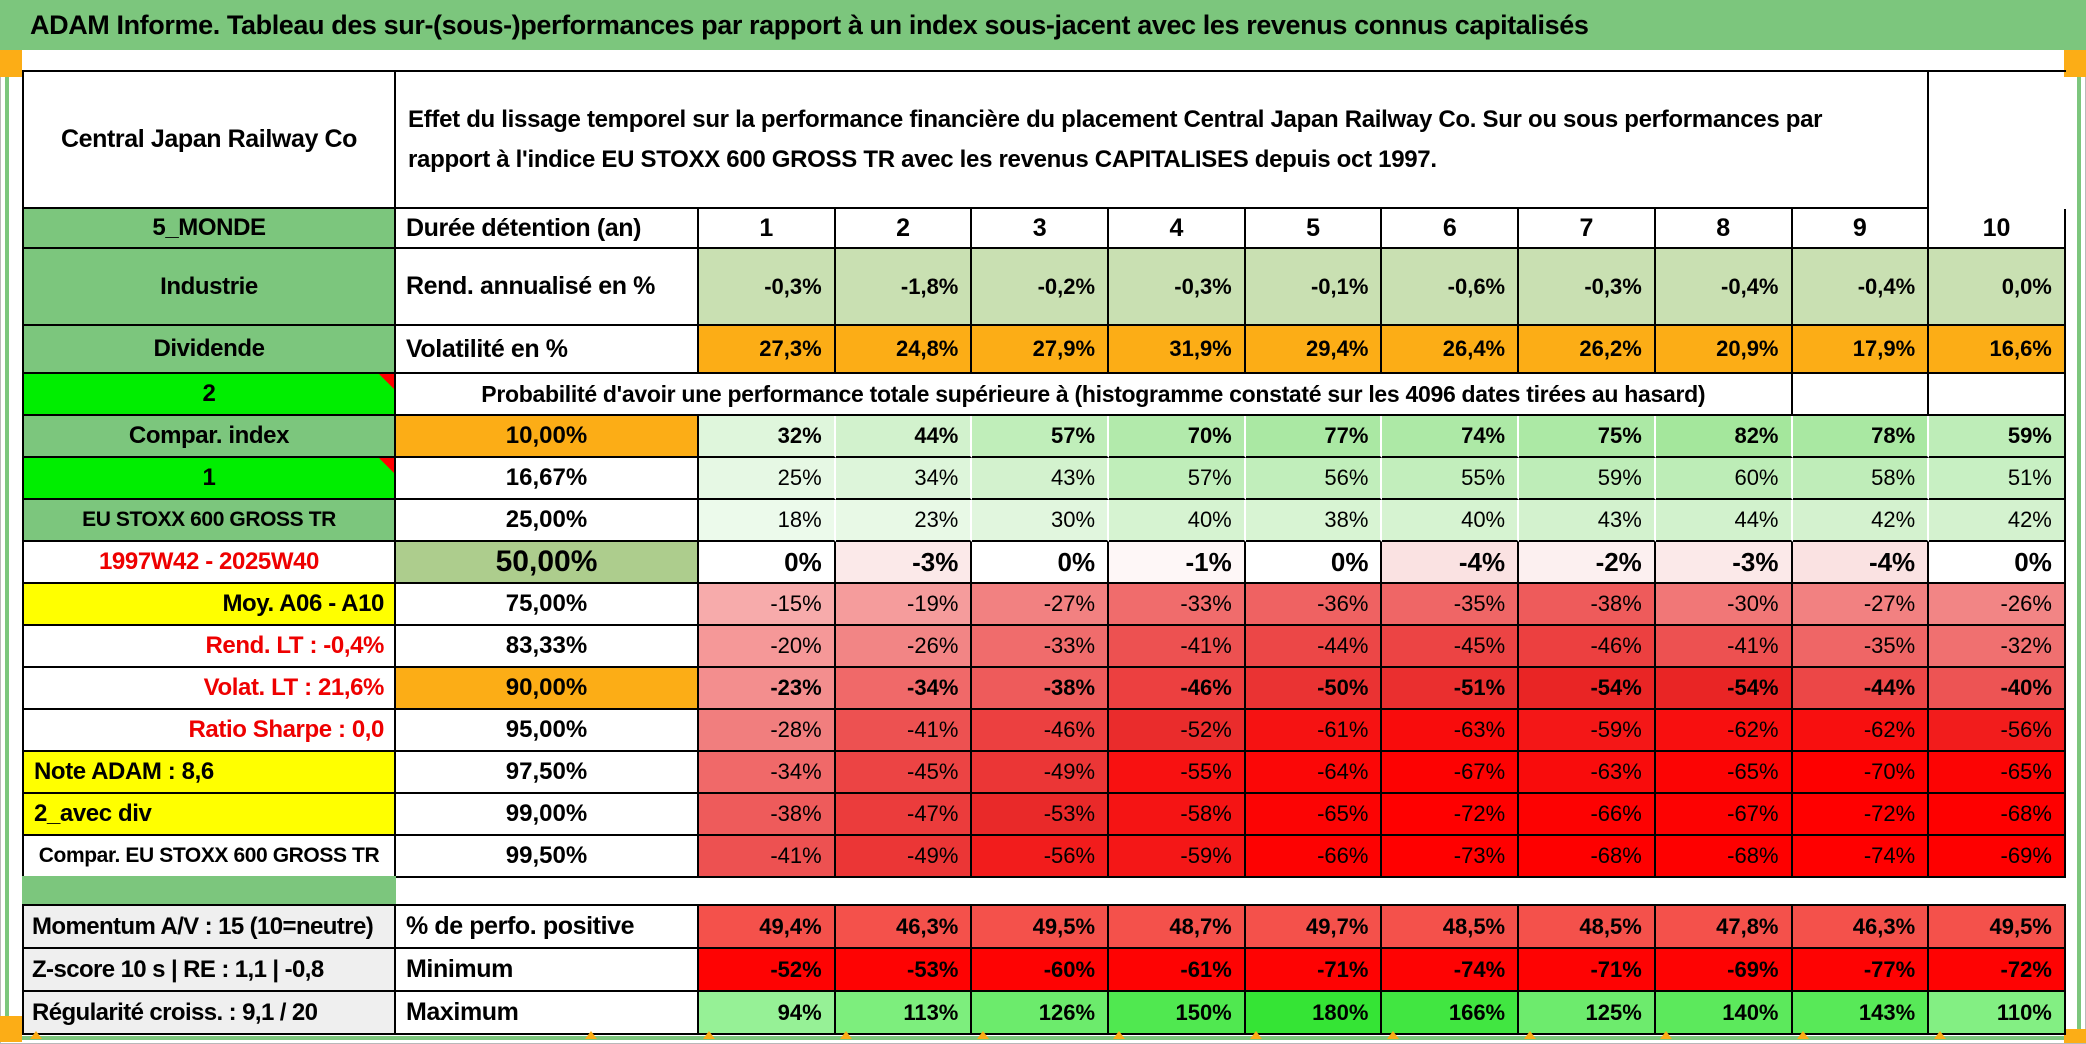 The width and height of the screenshot is (2086, 1044). Describe the element at coordinates (547, 647) in the screenshot. I see `threshold-cell: 83,33%` at that location.